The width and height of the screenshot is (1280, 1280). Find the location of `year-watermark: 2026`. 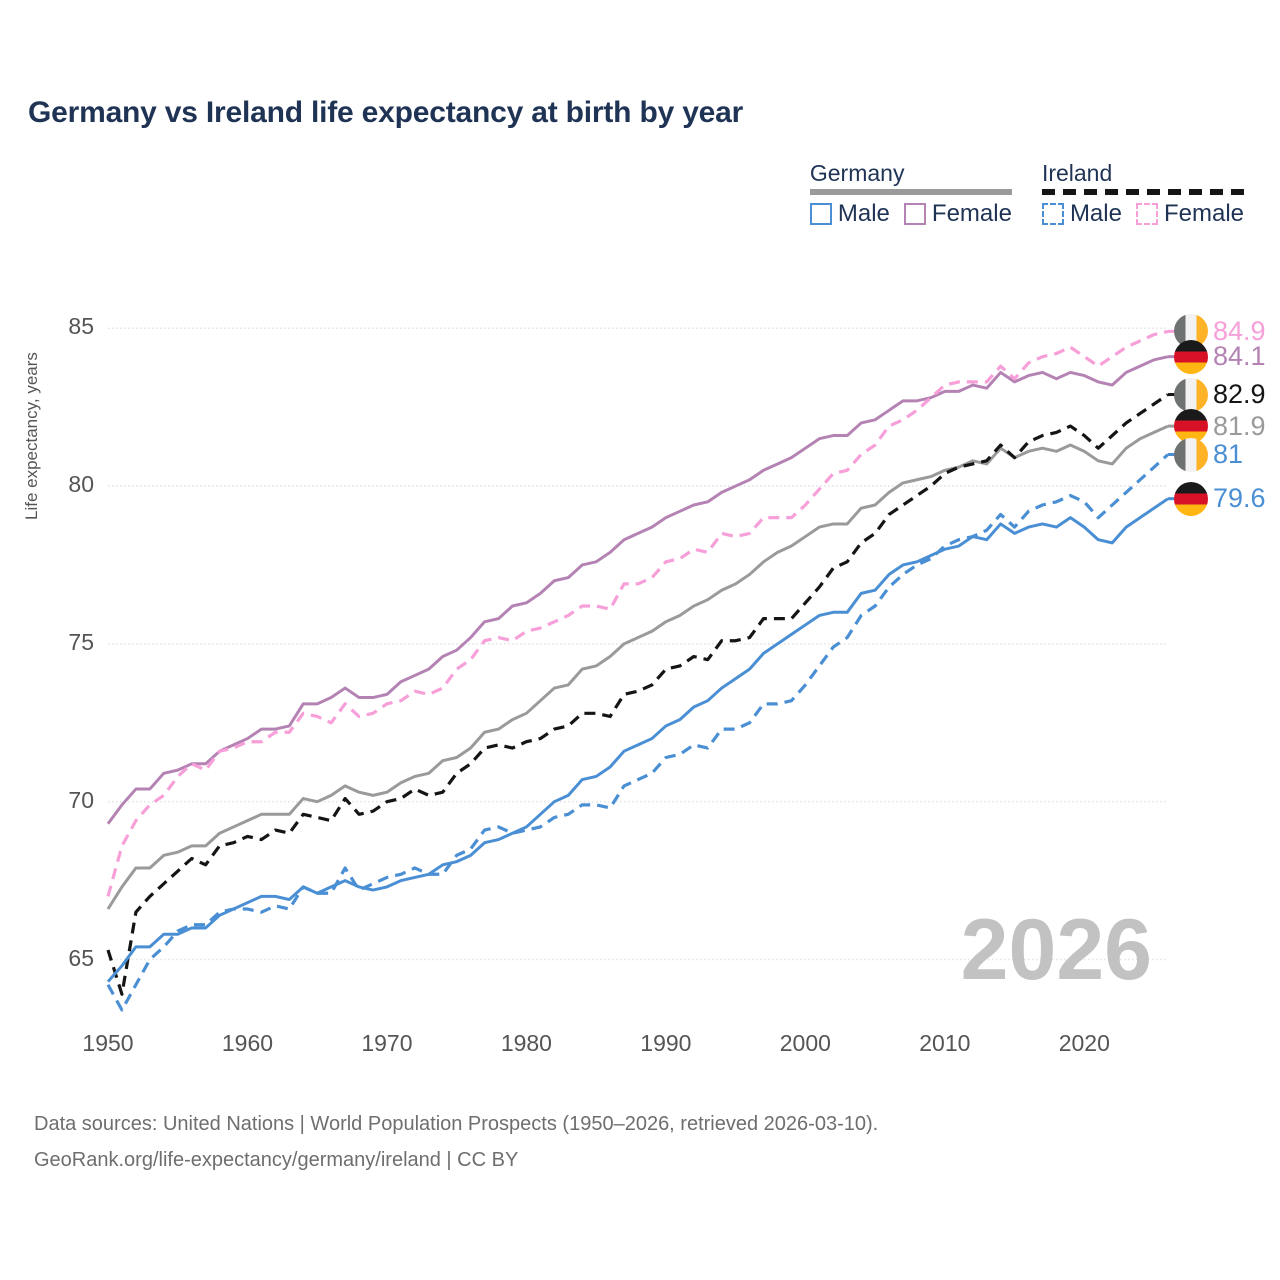

year-watermark: 2026 is located at coordinates (1056, 950).